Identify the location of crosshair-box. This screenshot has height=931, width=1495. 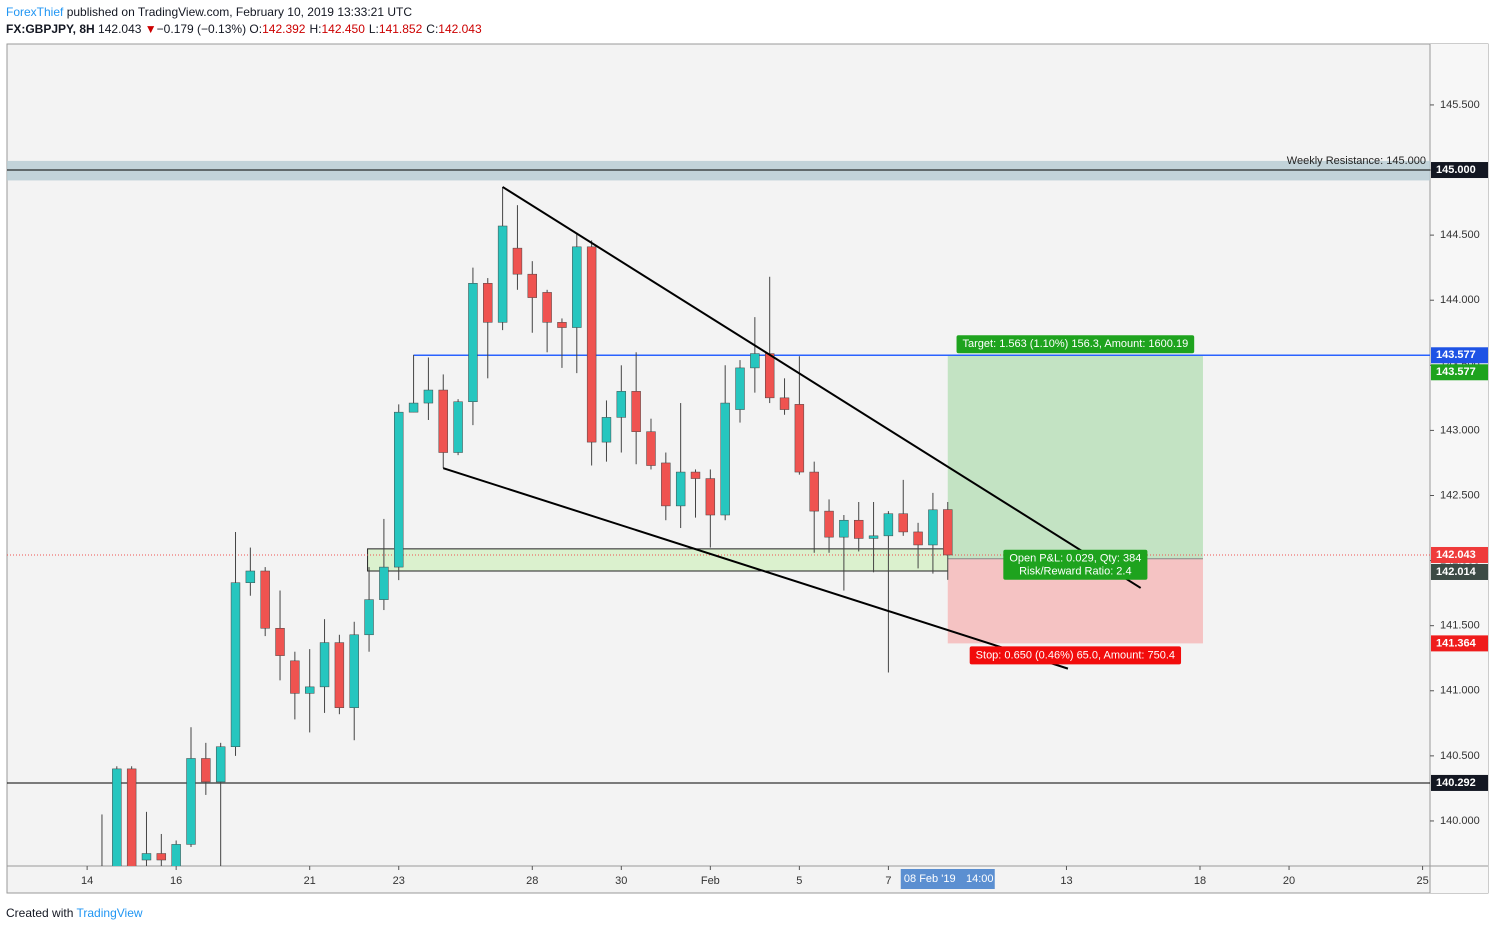
(947, 879).